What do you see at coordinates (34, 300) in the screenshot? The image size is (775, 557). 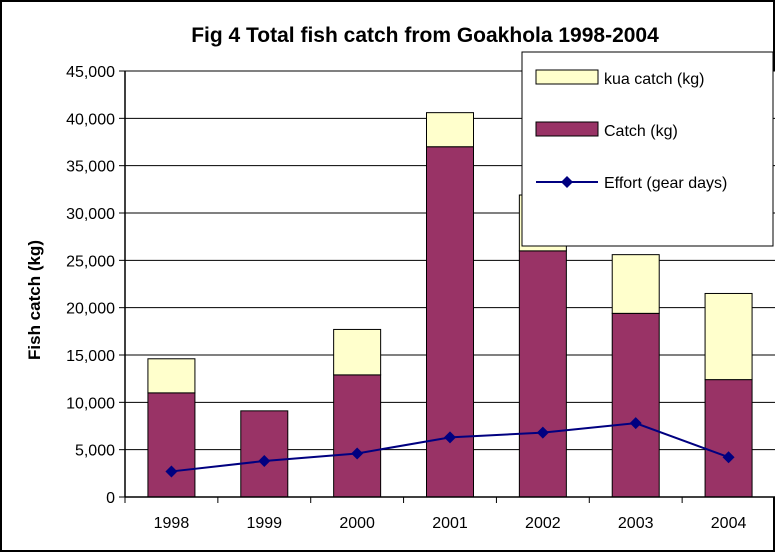 I see `y-axis-label: Fish catch (kg)` at bounding box center [34, 300].